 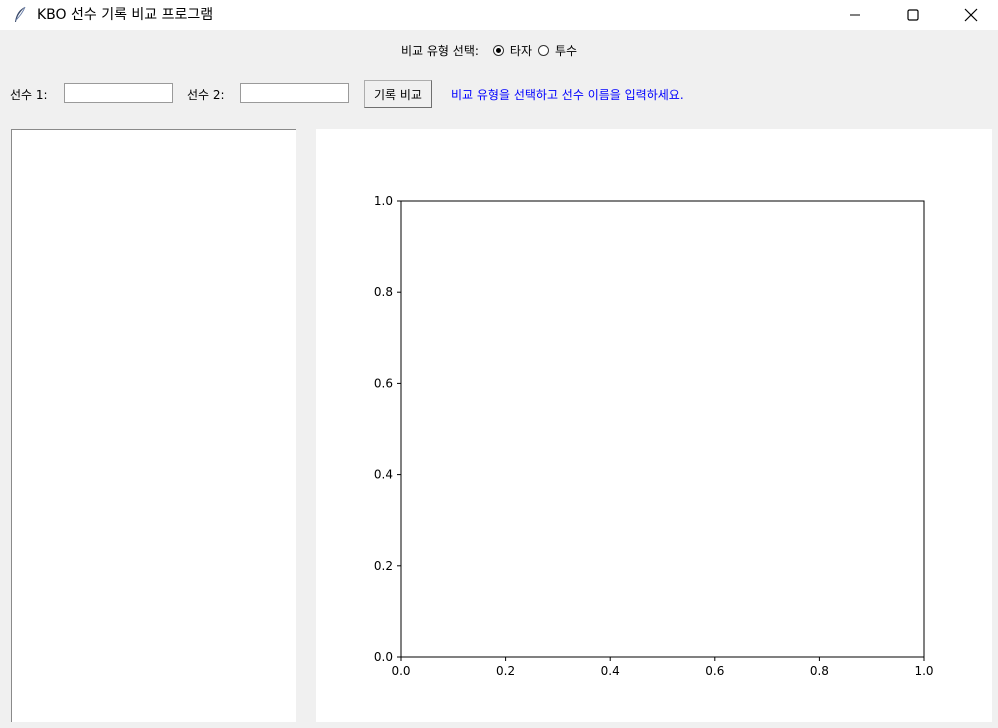 What do you see at coordinates (566, 50) in the screenshot?
I see `radio-pitcher-label: 투수` at bounding box center [566, 50].